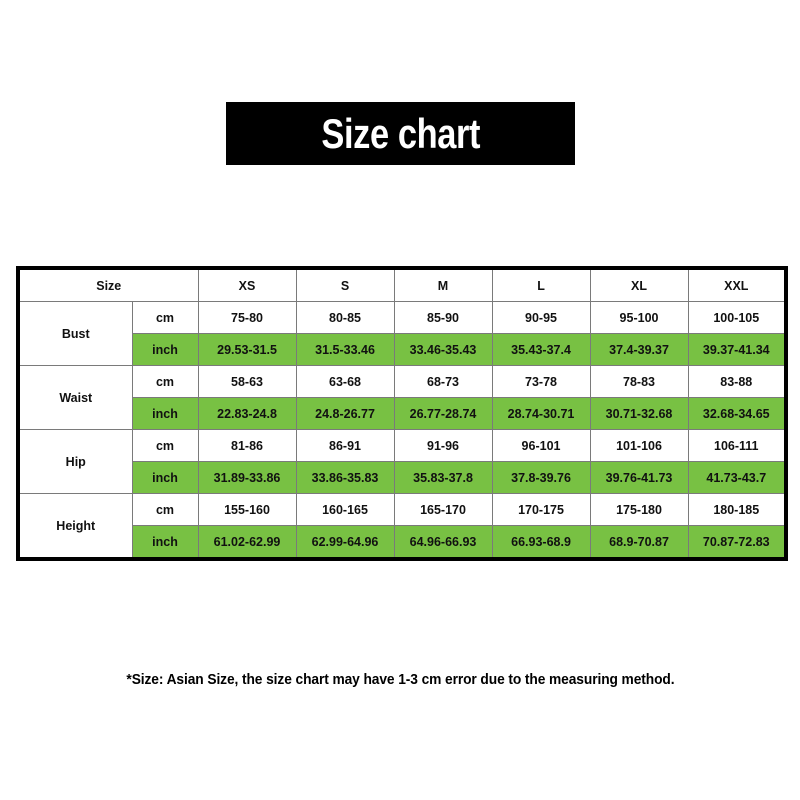 The width and height of the screenshot is (800, 800). What do you see at coordinates (443, 349) in the screenshot?
I see `cell-bust-inch-m: 33.46-35.43` at bounding box center [443, 349].